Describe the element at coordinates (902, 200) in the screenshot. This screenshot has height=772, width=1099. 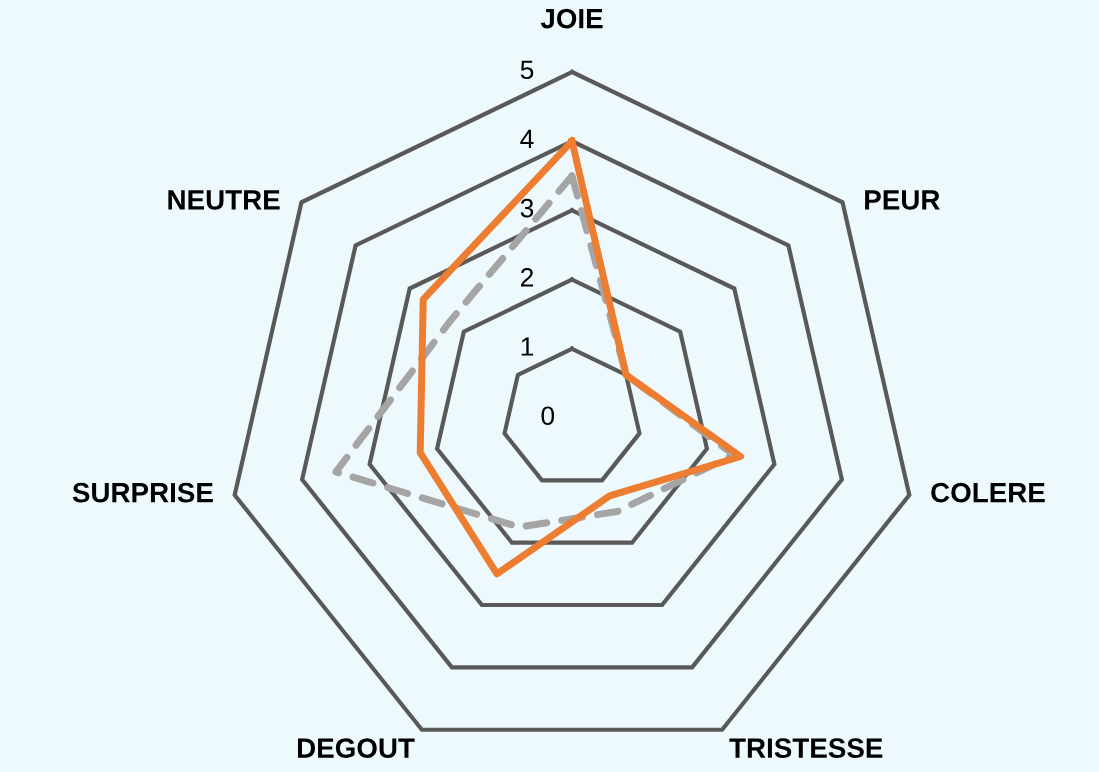
I see `spoke-label: PEUR` at that location.